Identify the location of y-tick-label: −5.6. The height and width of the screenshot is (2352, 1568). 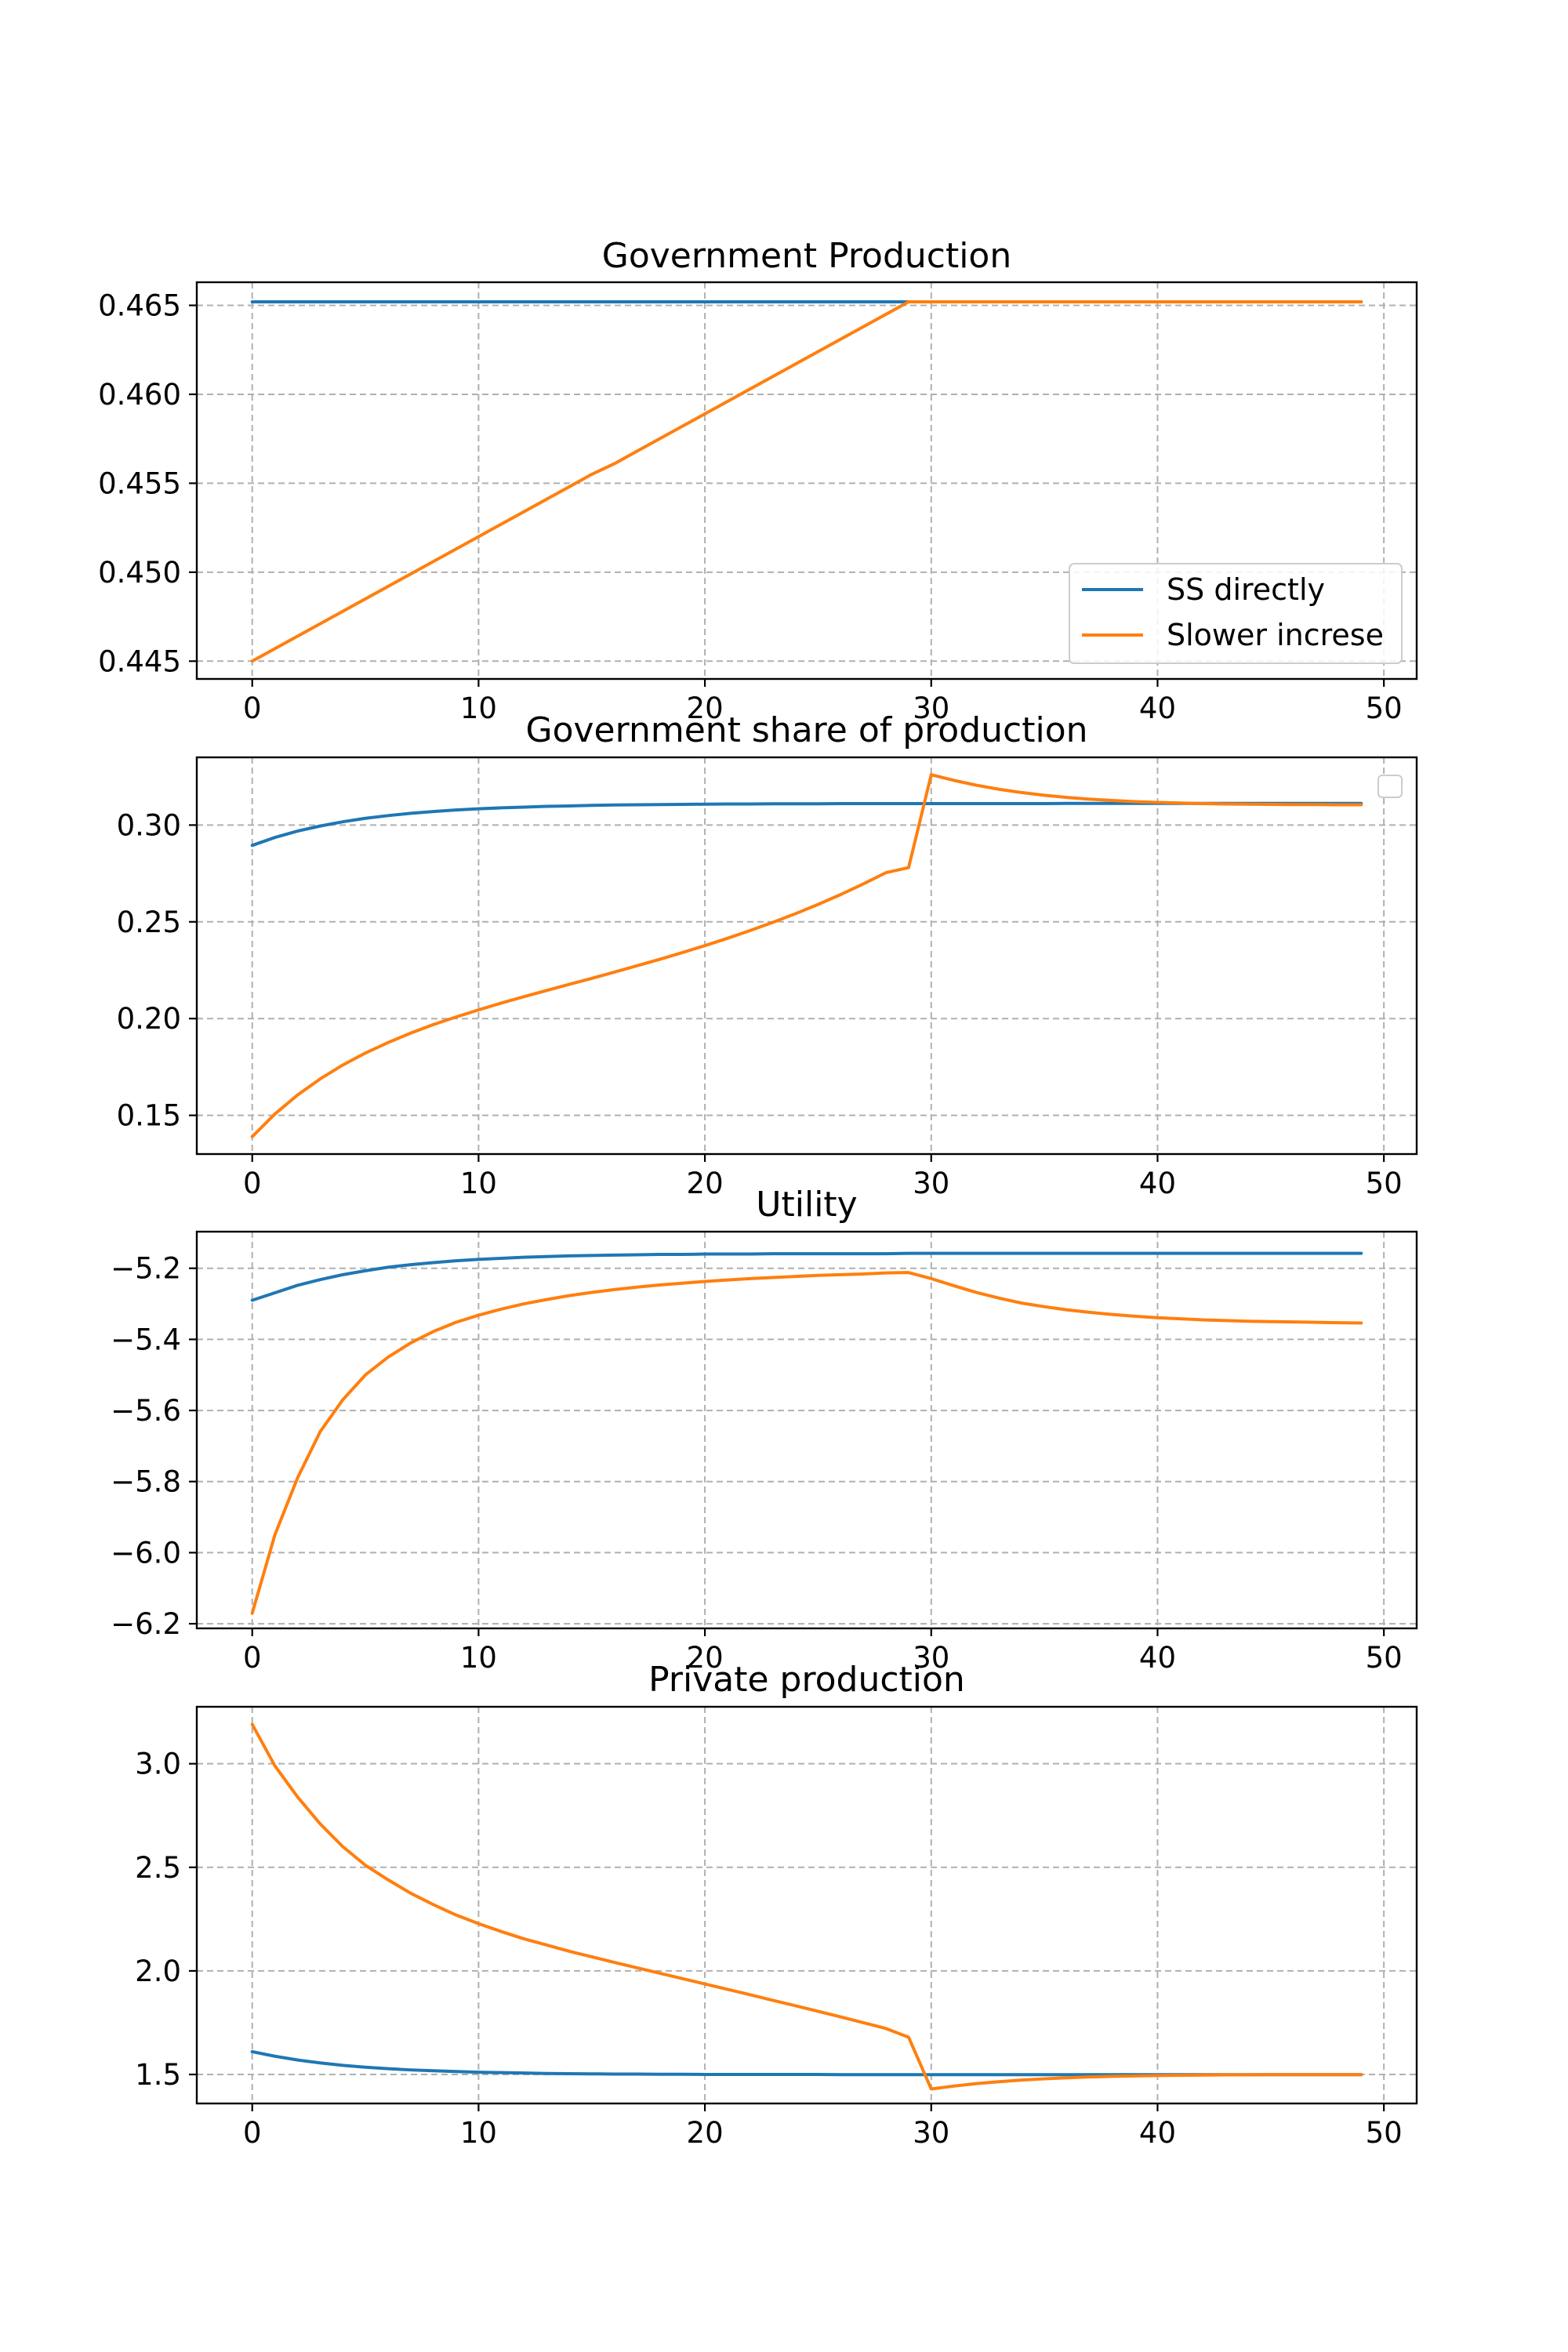
(146, 1411).